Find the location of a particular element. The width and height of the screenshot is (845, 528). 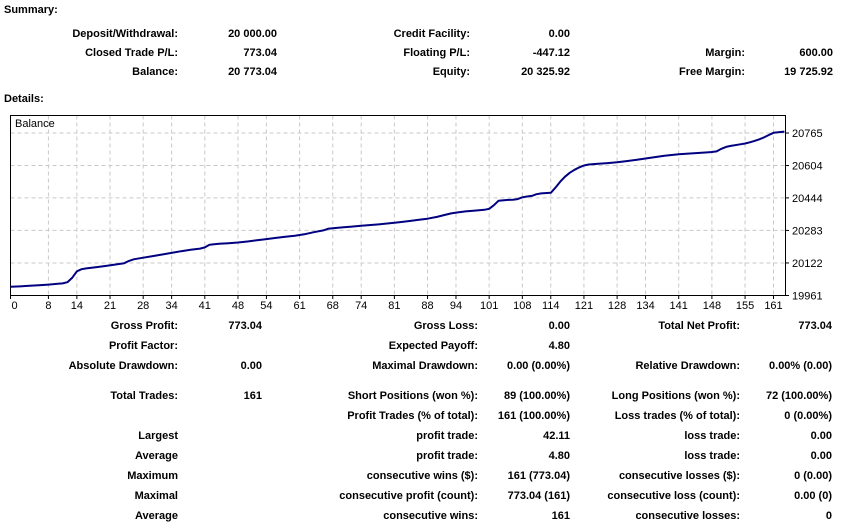

x-axis-label: 81 is located at coordinates (394, 306).